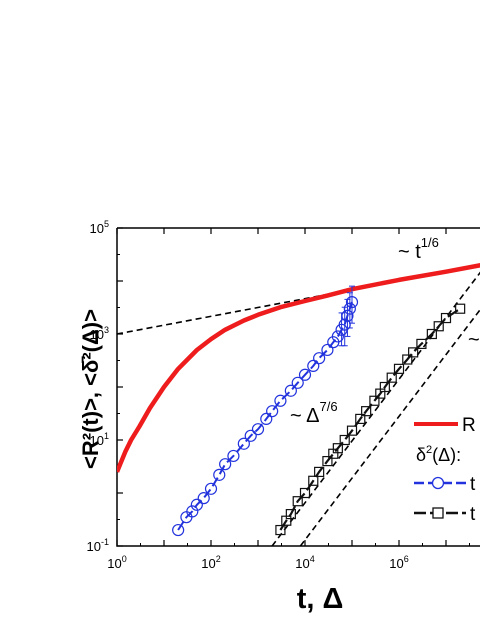 The height and width of the screenshot is (621, 480). I want to click on y-tick-label: 10¹, so click(99, 439).